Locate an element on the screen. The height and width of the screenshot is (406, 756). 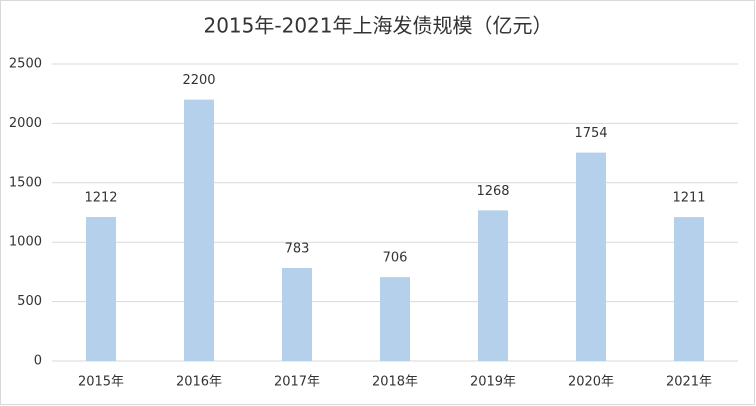
data-label: 1754 is located at coordinates (590, 133).